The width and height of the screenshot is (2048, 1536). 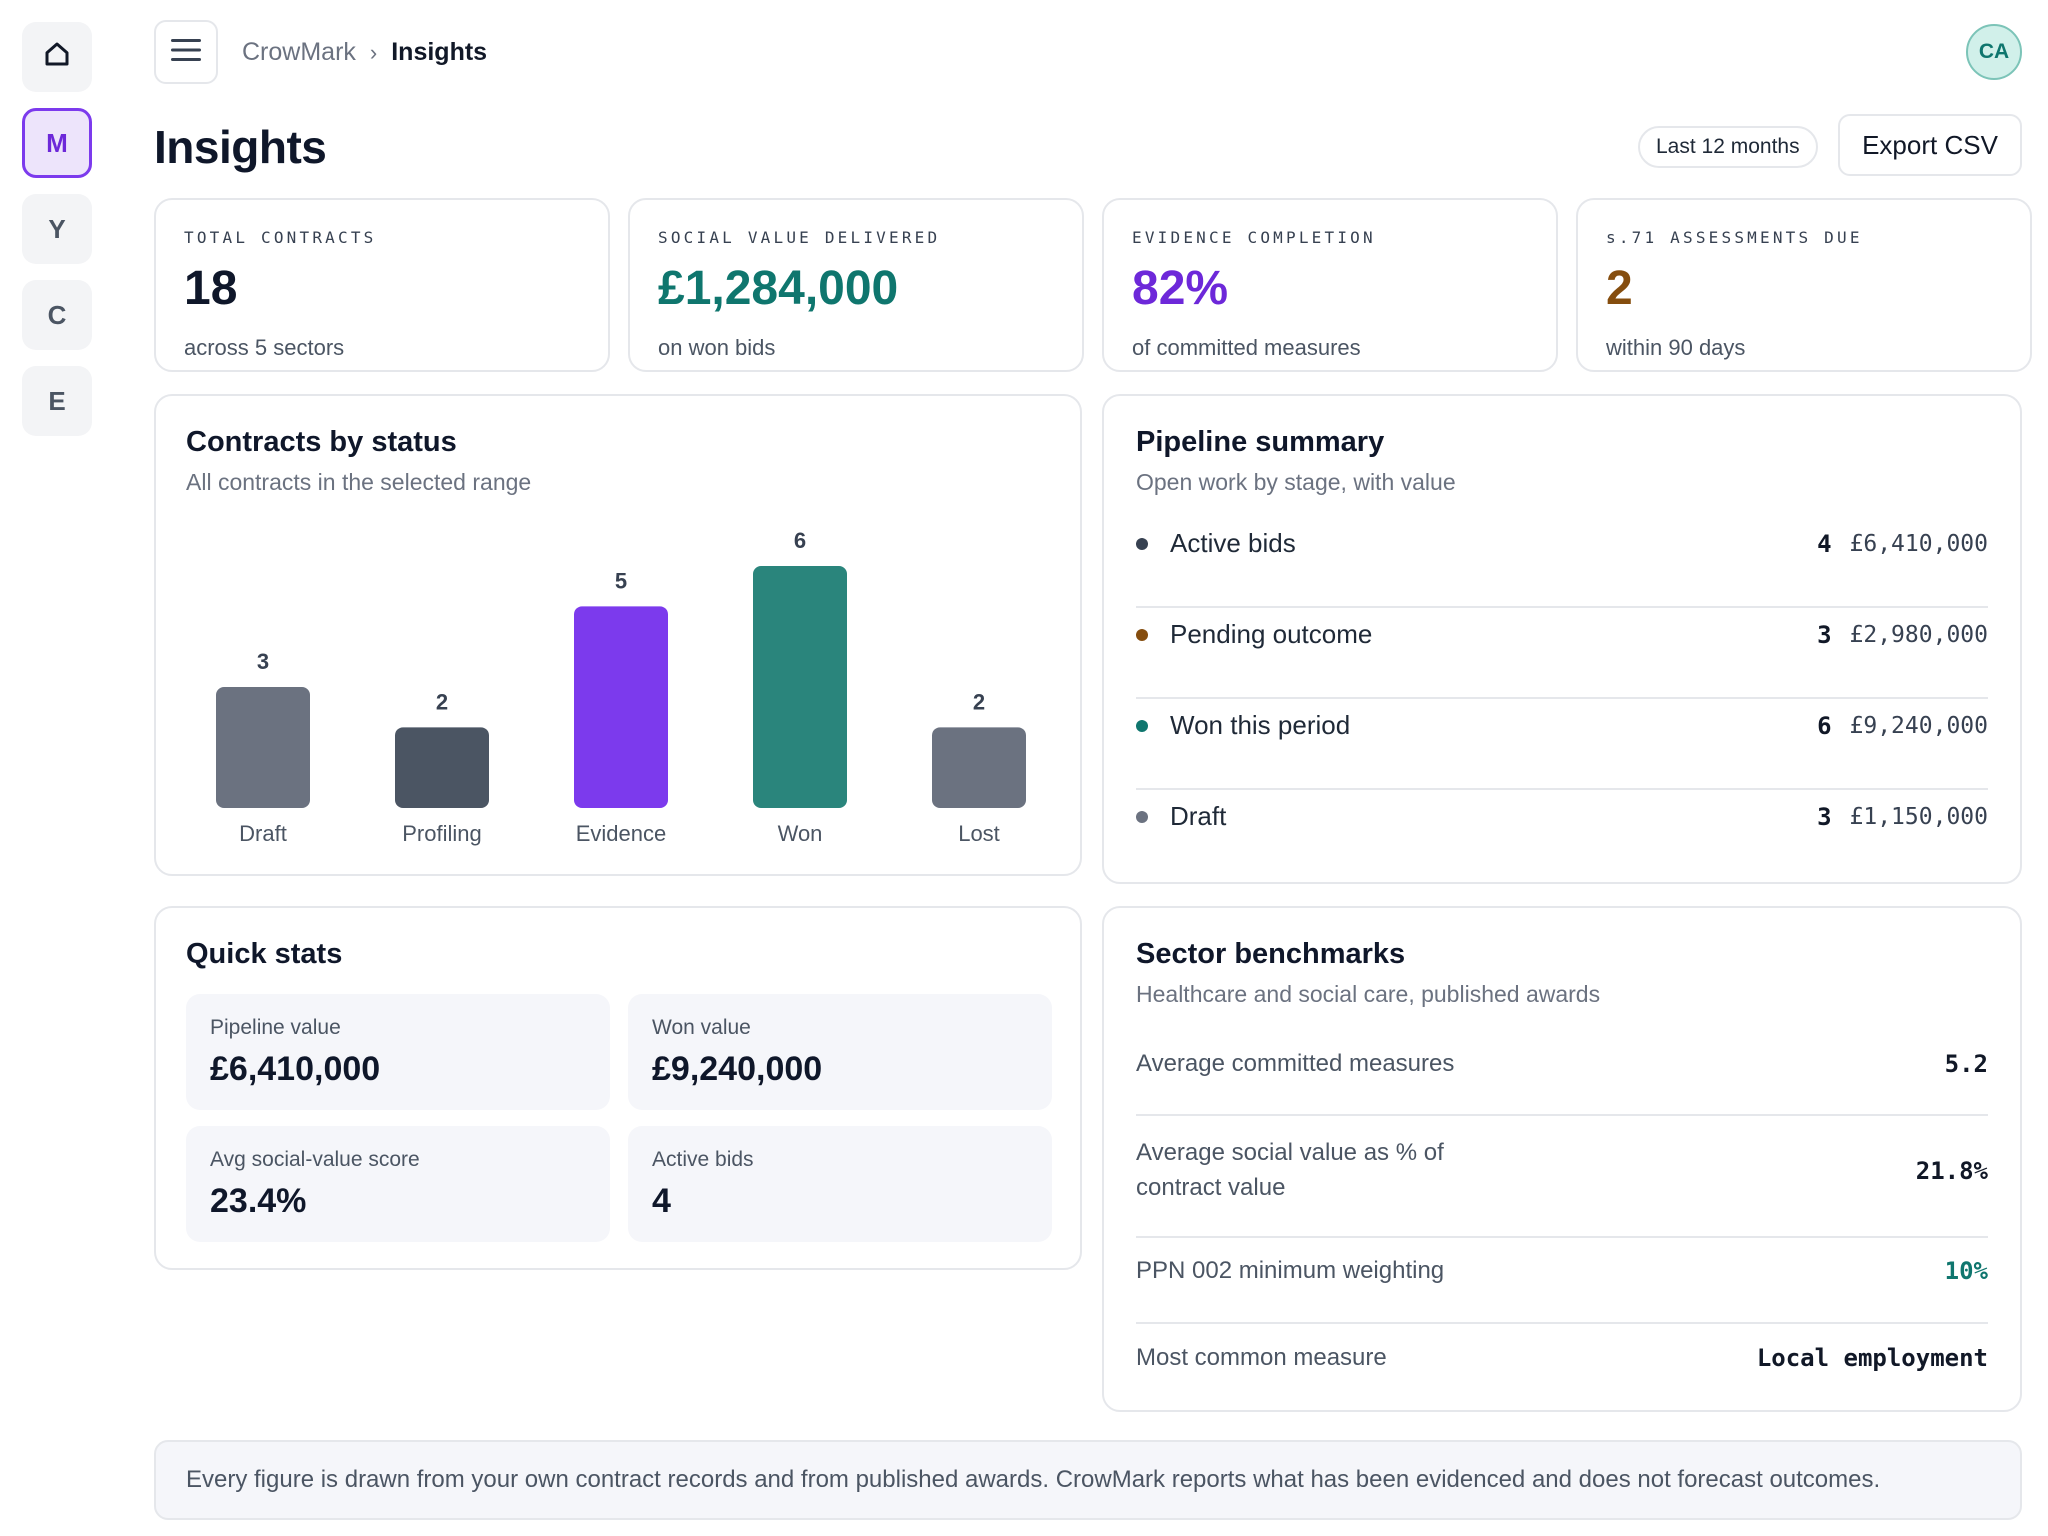 What do you see at coordinates (264, 347) in the screenshot?
I see `kpi-subtext: across 5 sectors` at bounding box center [264, 347].